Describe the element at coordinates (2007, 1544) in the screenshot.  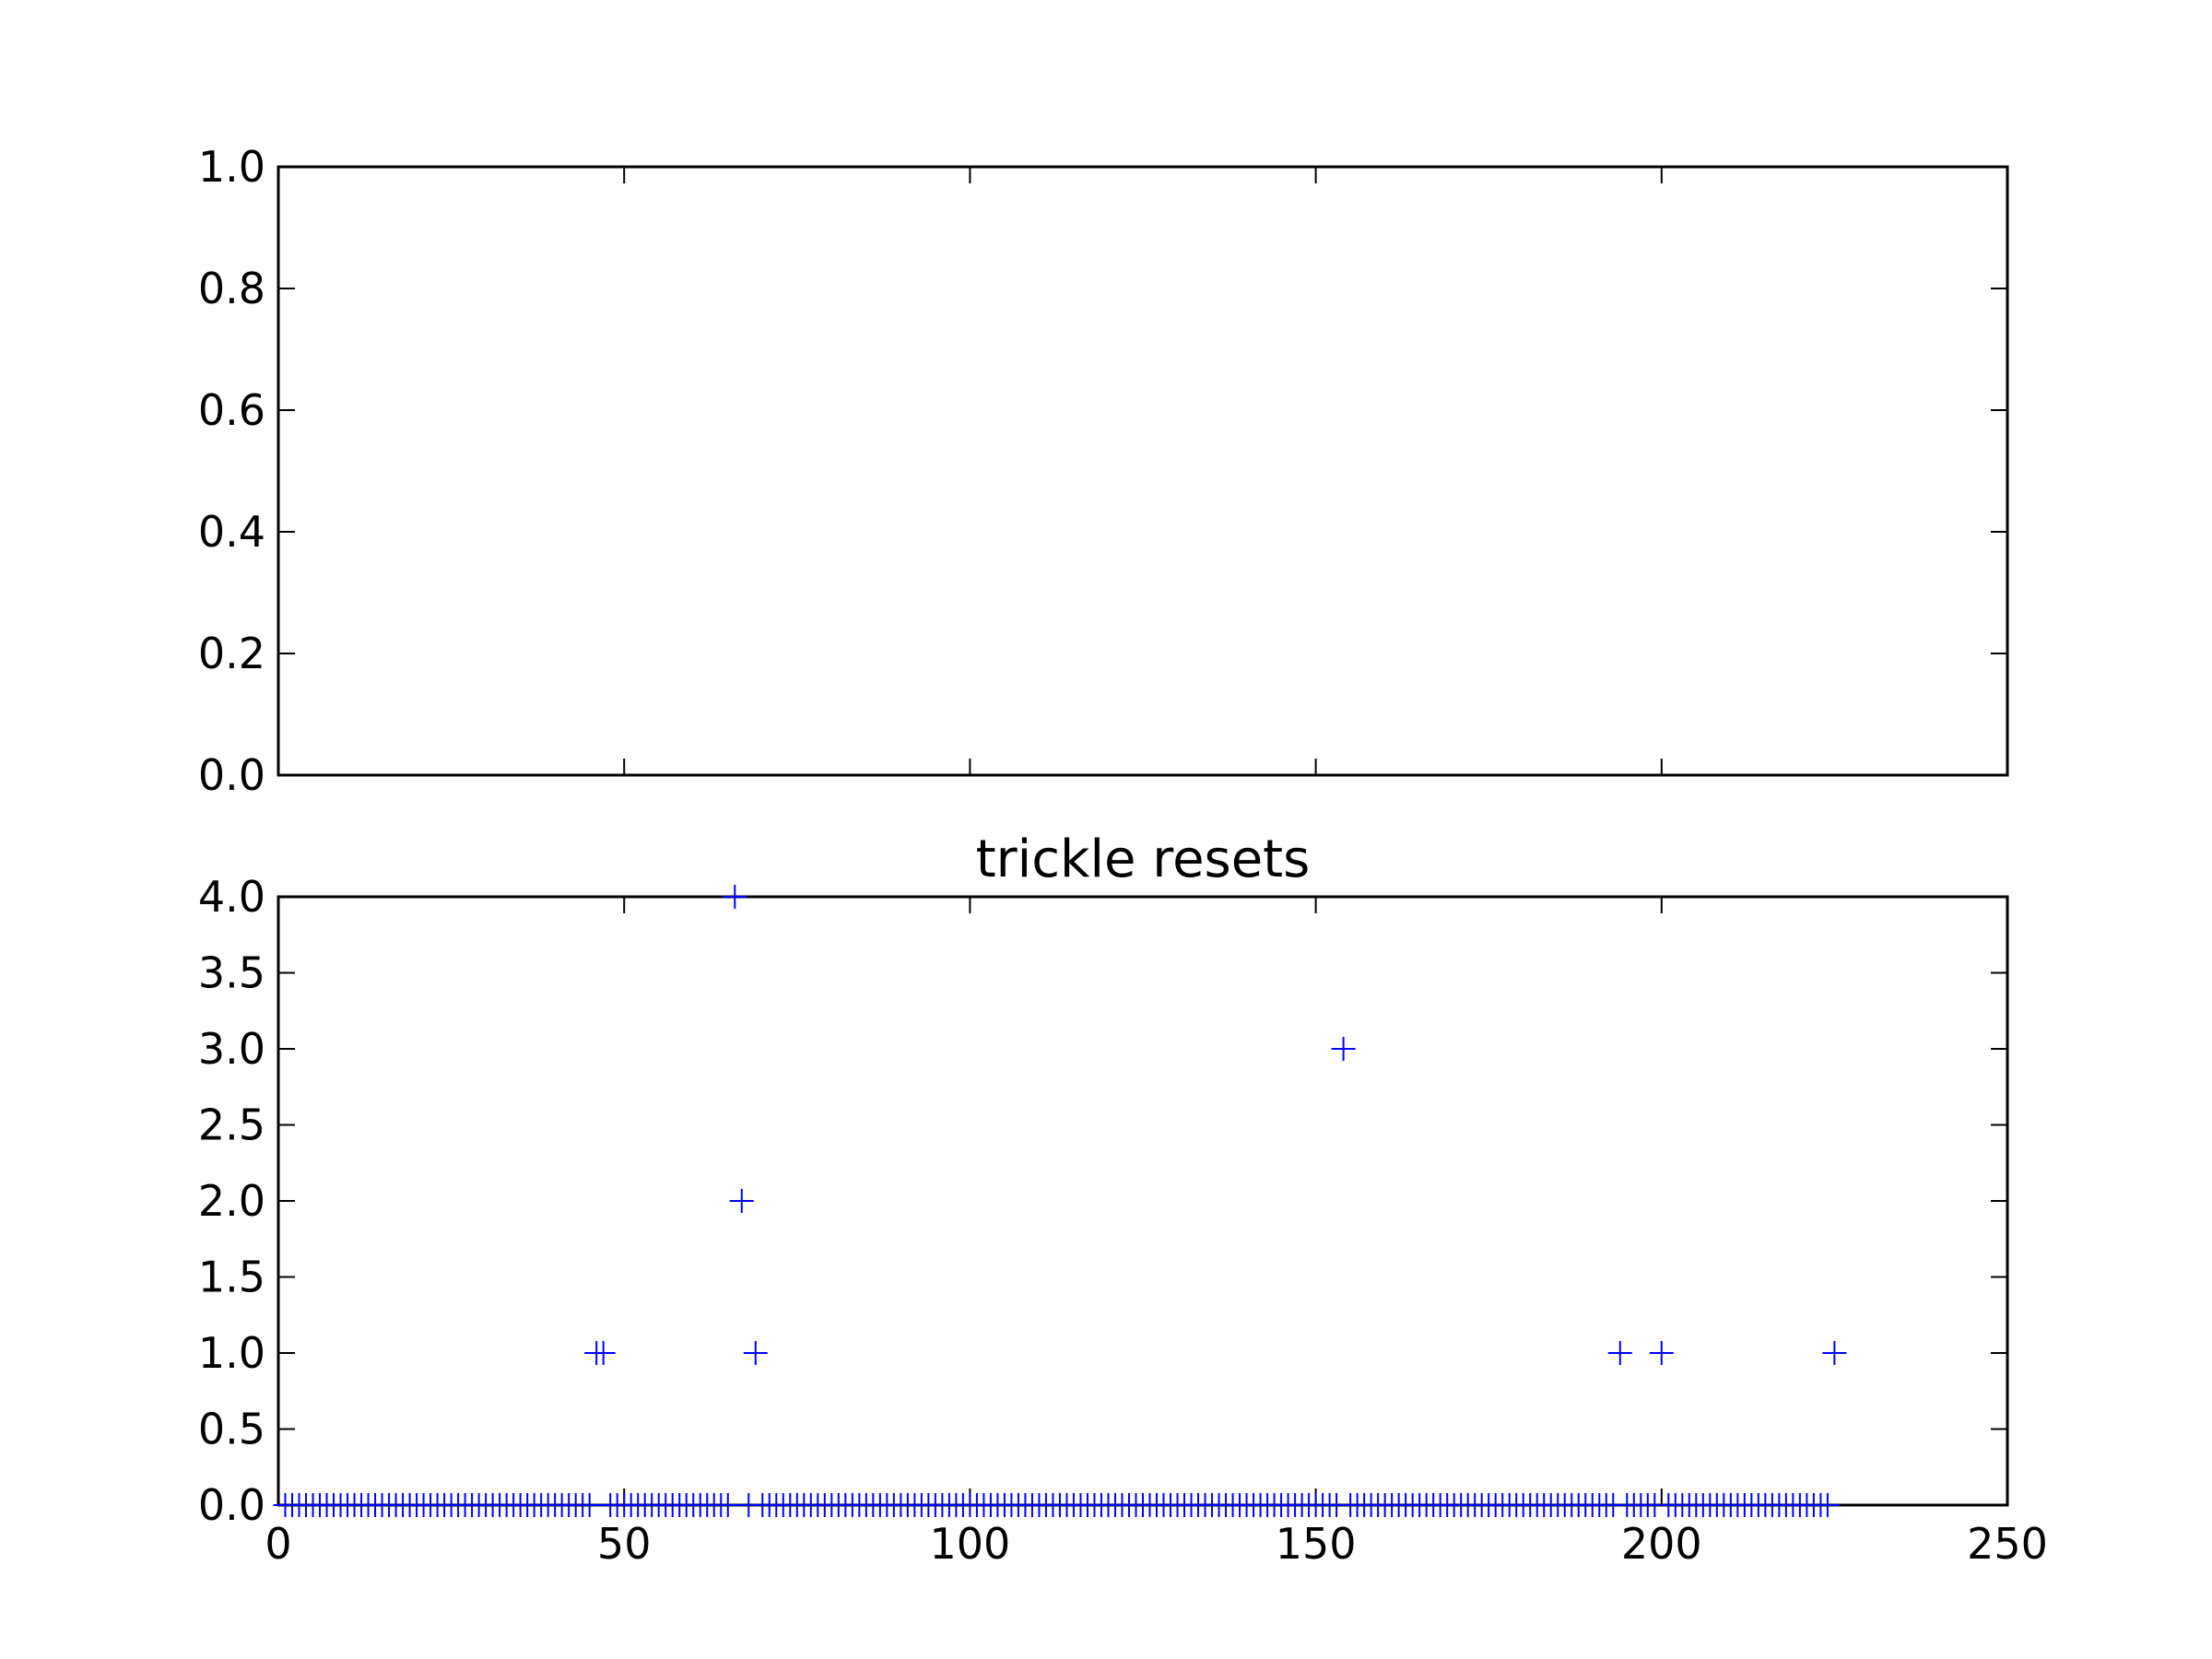
I see `bottom-axes-xtick-label: 250` at that location.